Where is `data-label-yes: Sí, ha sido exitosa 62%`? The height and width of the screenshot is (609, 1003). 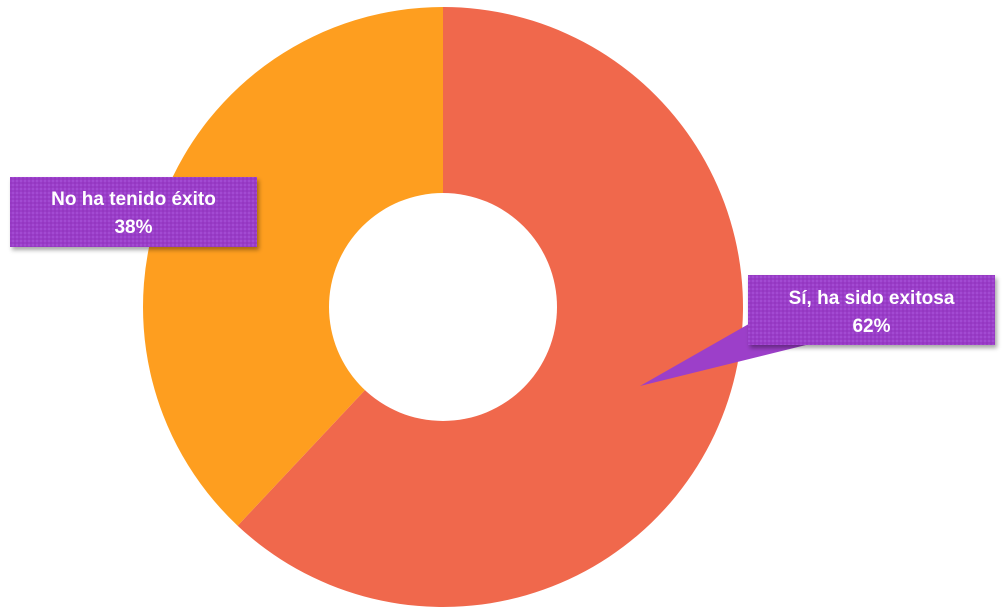 data-label-yes: Sí, ha sido exitosa 62% is located at coordinates (817, 330).